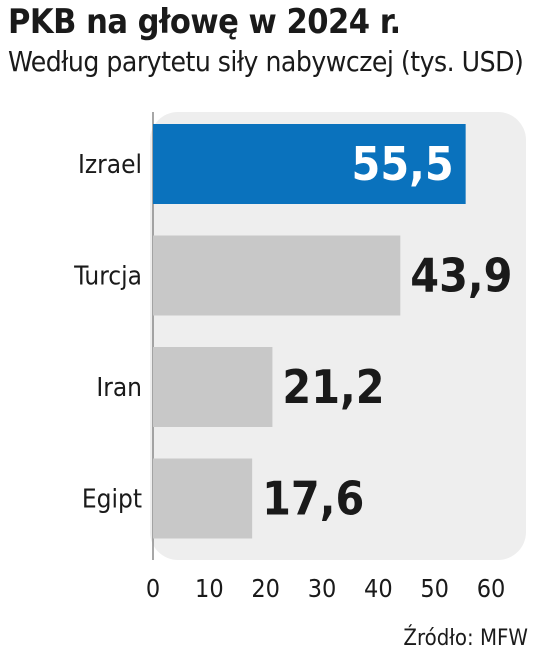  What do you see at coordinates (203, 498) in the screenshot?
I see `bar-egipt` at bounding box center [203, 498].